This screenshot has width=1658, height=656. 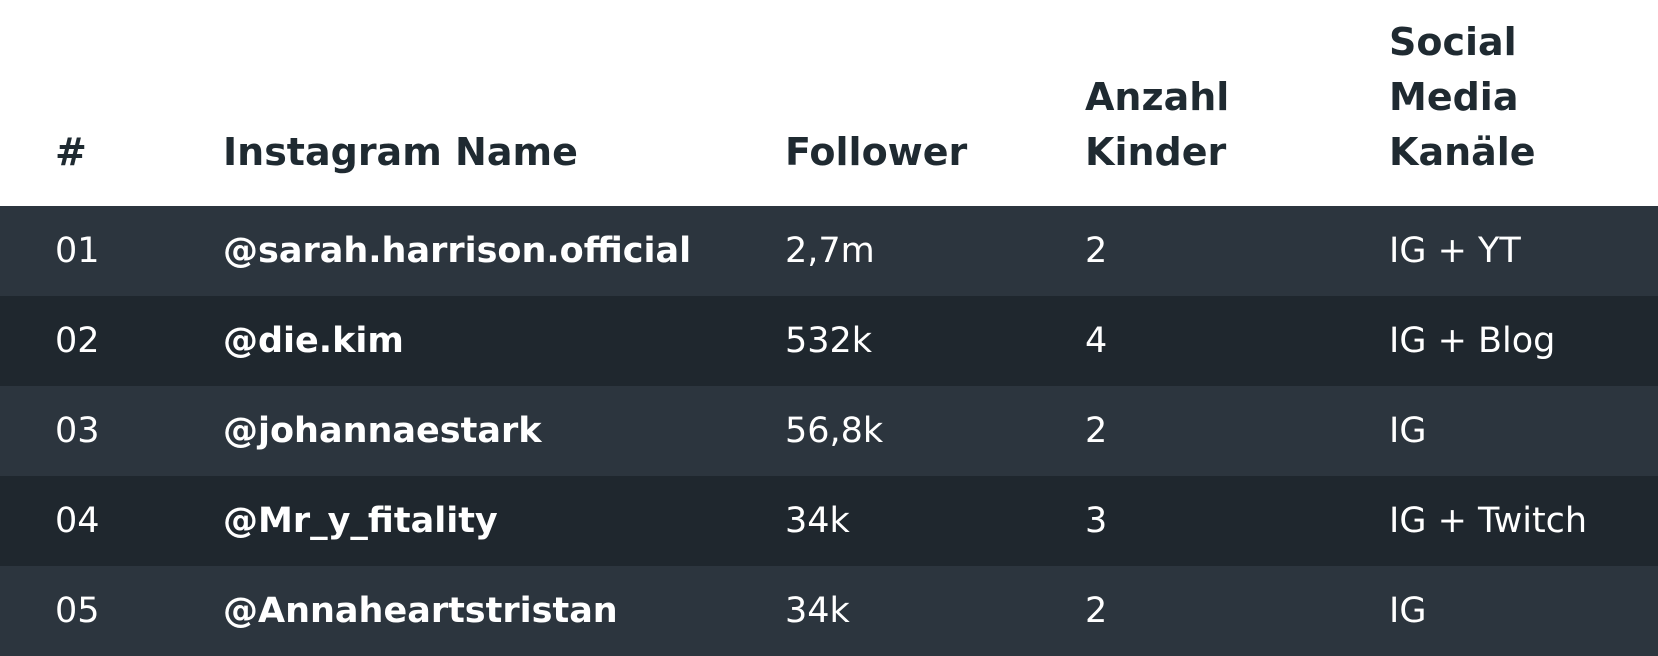 I want to click on column-header-anzahl-kinder: Anzahl Kinder, so click(x=1157, y=124).